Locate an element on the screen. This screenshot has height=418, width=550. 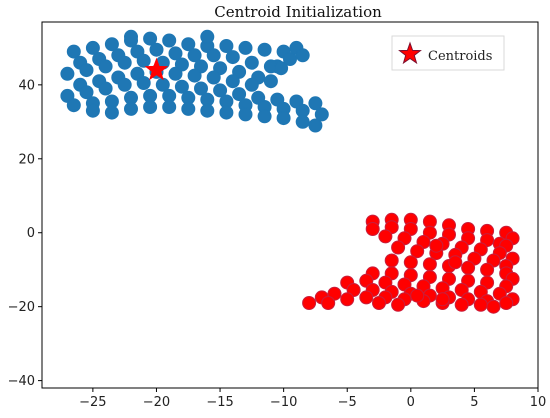
x-tick-label: −15 is located at coordinates (219, 402).